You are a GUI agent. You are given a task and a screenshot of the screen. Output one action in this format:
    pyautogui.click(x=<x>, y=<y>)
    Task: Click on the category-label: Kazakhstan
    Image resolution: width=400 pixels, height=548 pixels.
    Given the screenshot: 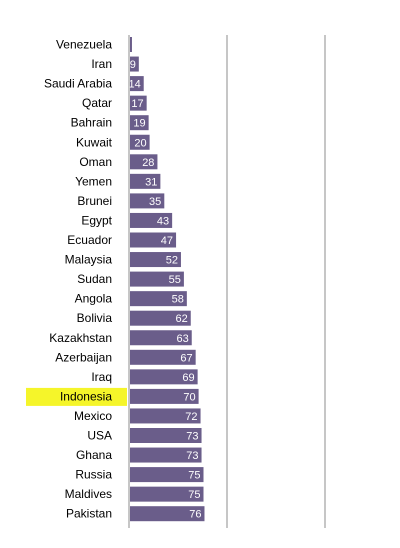 What is the action you would take?
    pyautogui.click(x=80, y=338)
    